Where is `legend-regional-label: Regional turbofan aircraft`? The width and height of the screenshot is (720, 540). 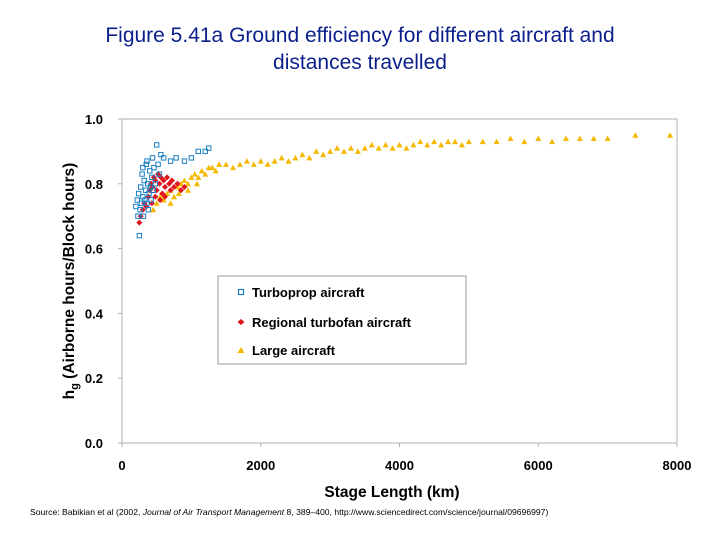
legend-regional-label: Regional turbofan aircraft is located at coordinates (332, 322).